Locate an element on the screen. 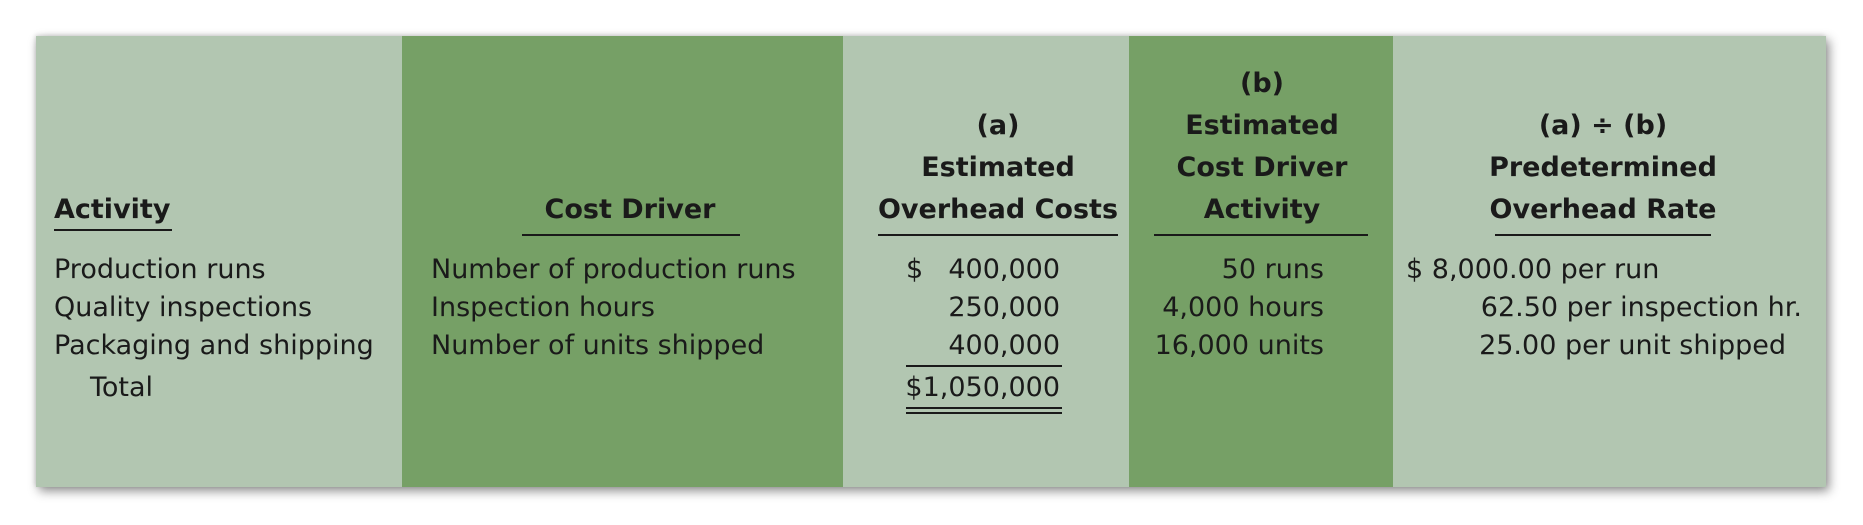 The image size is (1863, 525). row-1-rate: $ 8,000.00 per run is located at coordinates (1533, 269).